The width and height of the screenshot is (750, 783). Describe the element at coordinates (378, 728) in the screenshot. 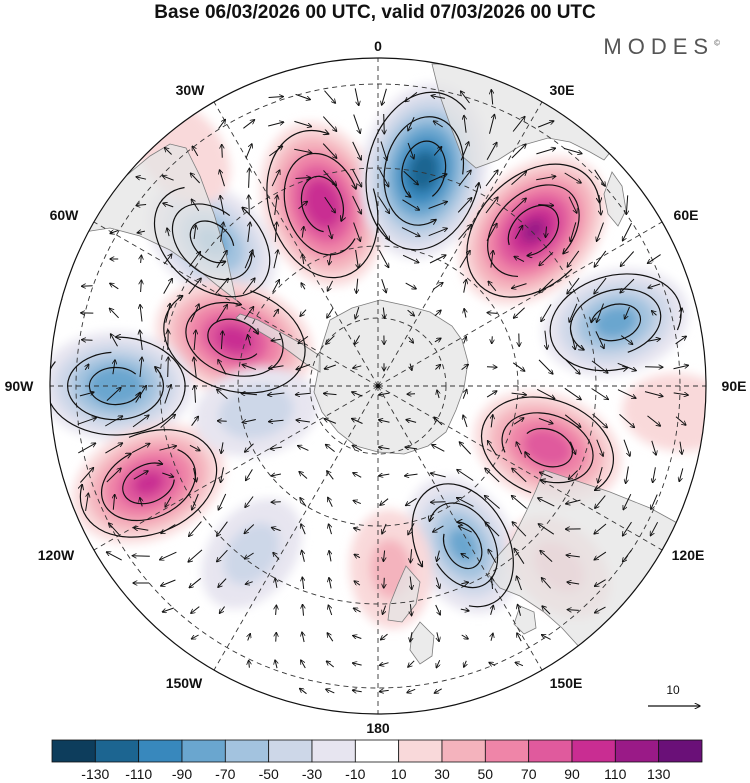

I see `lon-label-180: 180` at that location.